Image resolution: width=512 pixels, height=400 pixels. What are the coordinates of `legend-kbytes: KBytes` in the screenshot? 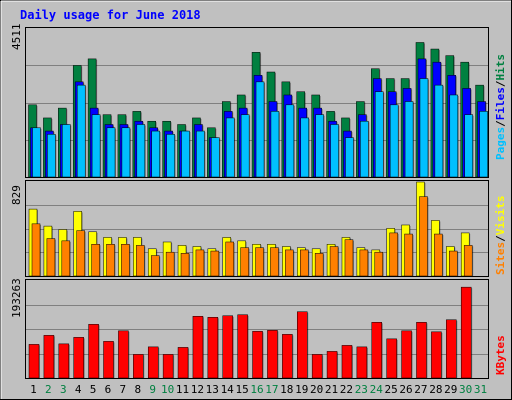 It's located at (500, 355).